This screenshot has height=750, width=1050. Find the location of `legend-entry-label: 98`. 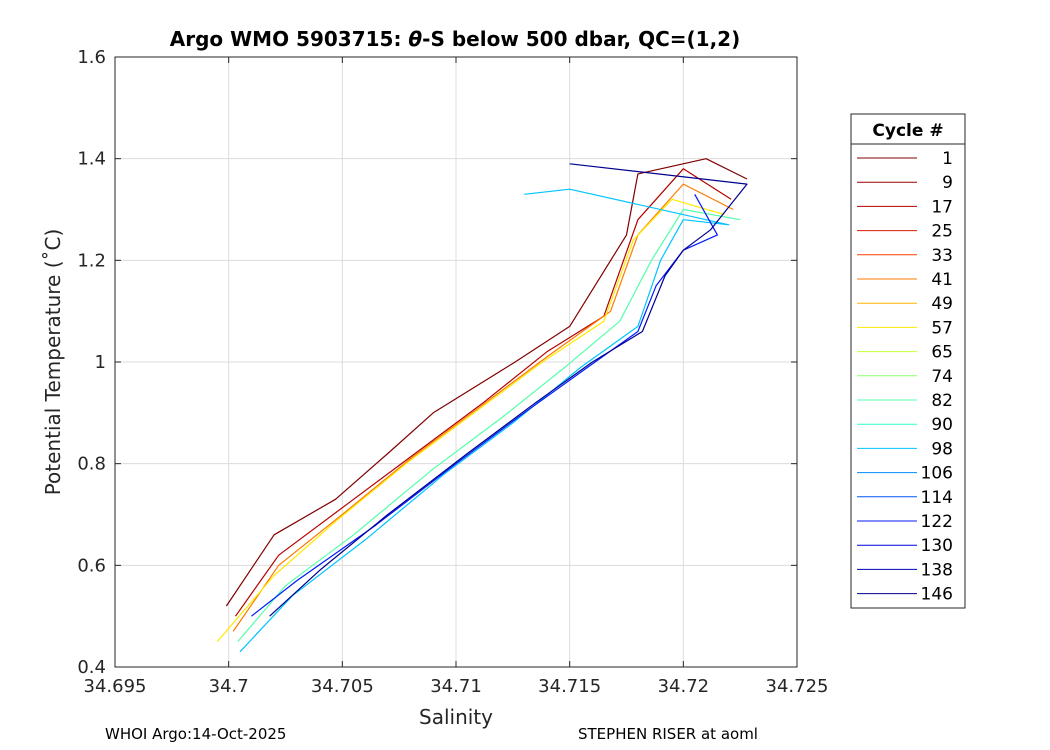

legend-entry-label: 98 is located at coordinates (942, 449).